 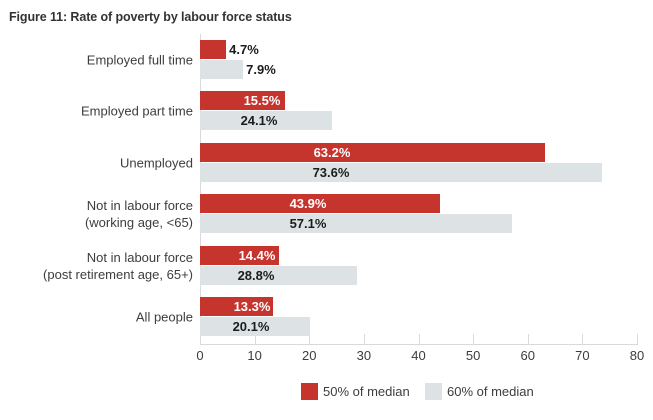 I want to click on legend-swatch-grey-icon, so click(x=433, y=391).